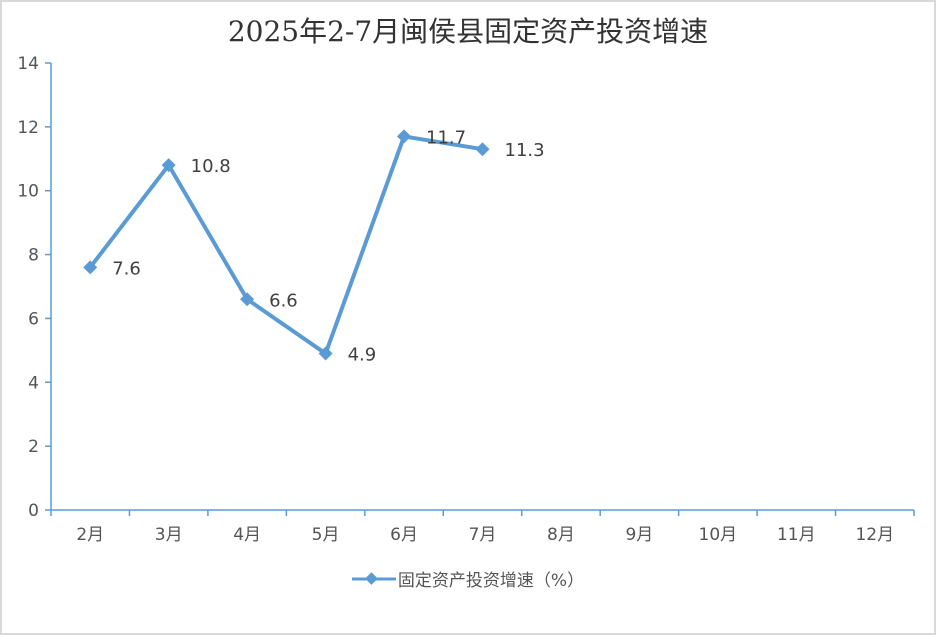  I want to click on data-label: 10.8, so click(211, 166).